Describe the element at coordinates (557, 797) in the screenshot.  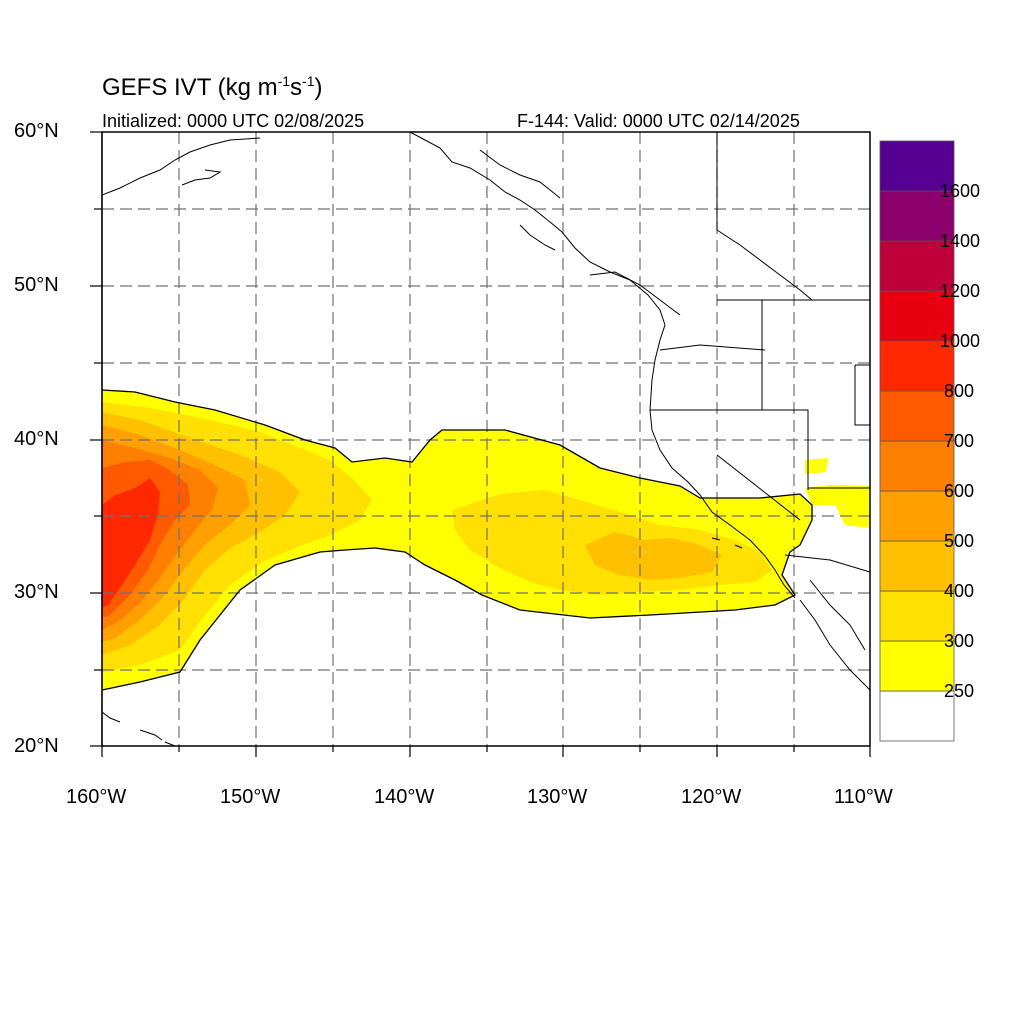
I see `lon-label-130w: 130°W` at that location.